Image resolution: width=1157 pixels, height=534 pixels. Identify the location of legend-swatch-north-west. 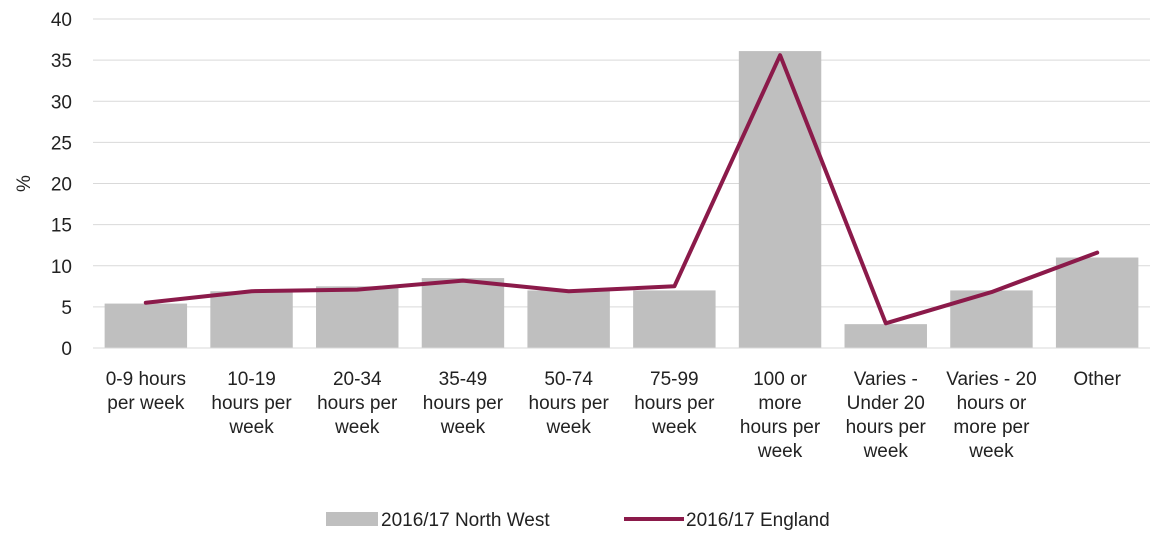
(352, 519).